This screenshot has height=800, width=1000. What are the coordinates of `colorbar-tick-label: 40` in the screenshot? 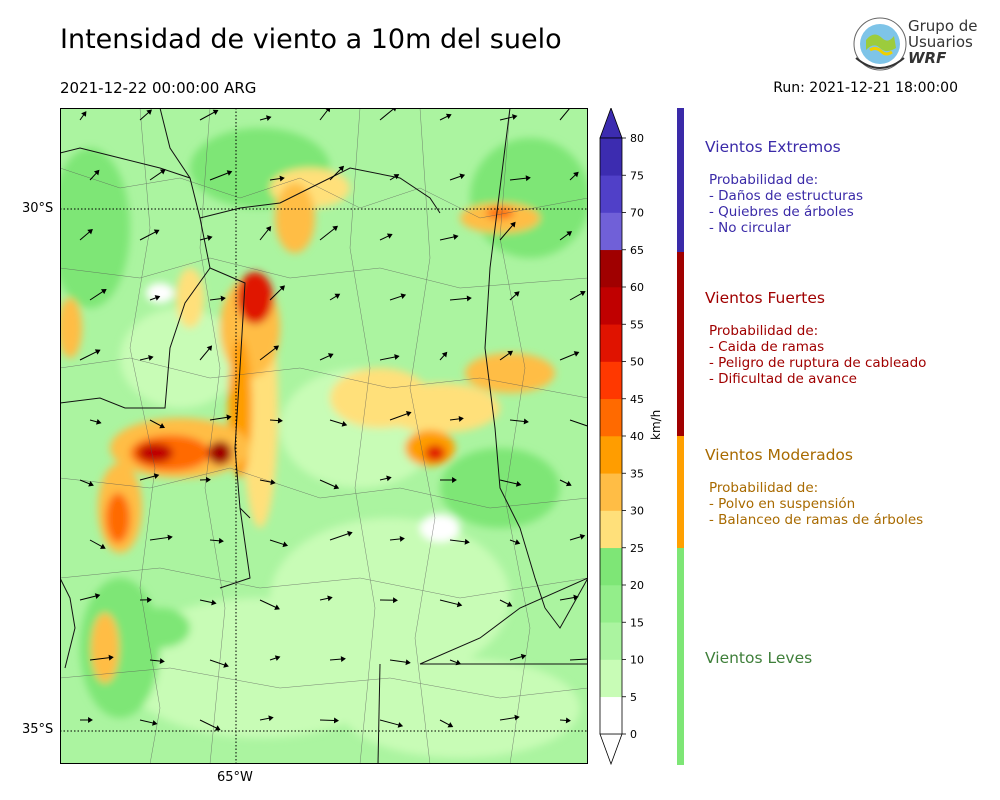 It's located at (637, 436).